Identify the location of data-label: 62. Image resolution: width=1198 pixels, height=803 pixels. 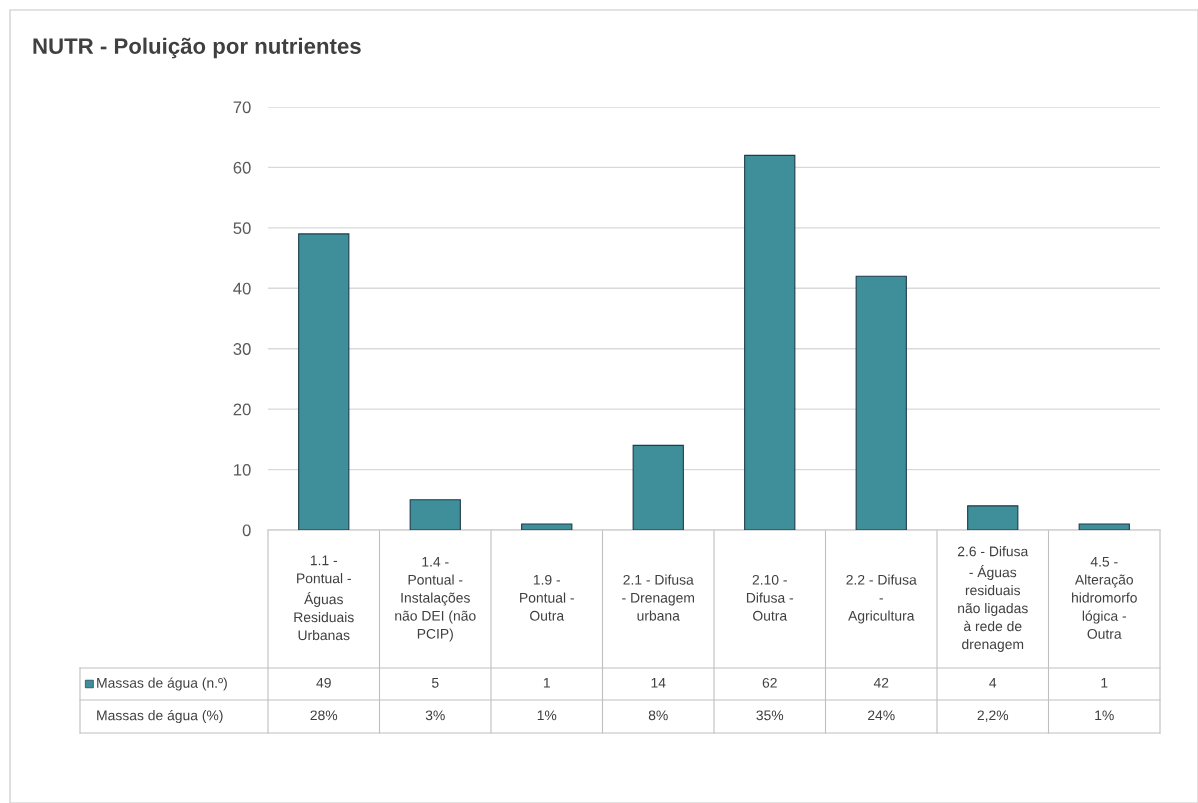
(769, 682).